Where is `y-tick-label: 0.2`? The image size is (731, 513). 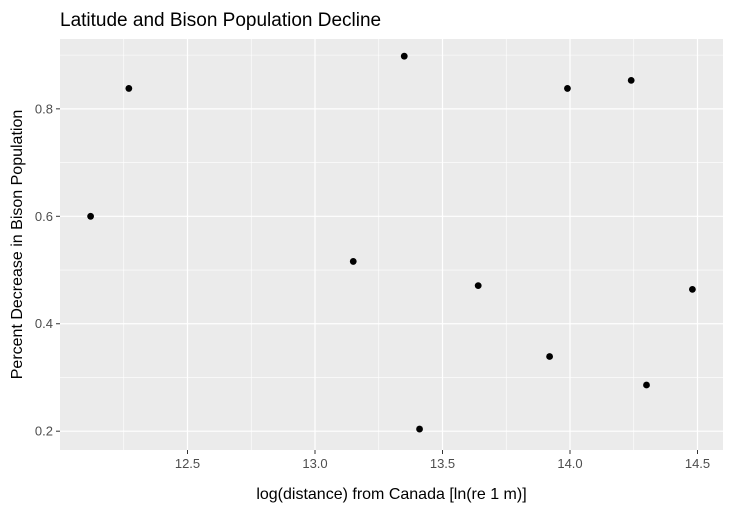 y-tick-label: 0.2 is located at coordinates (44, 431).